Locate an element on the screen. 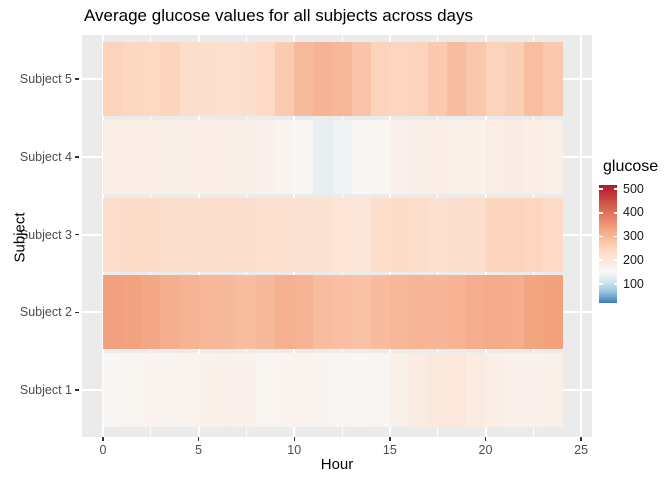  x-tick-label: 10 is located at coordinates (294, 450).